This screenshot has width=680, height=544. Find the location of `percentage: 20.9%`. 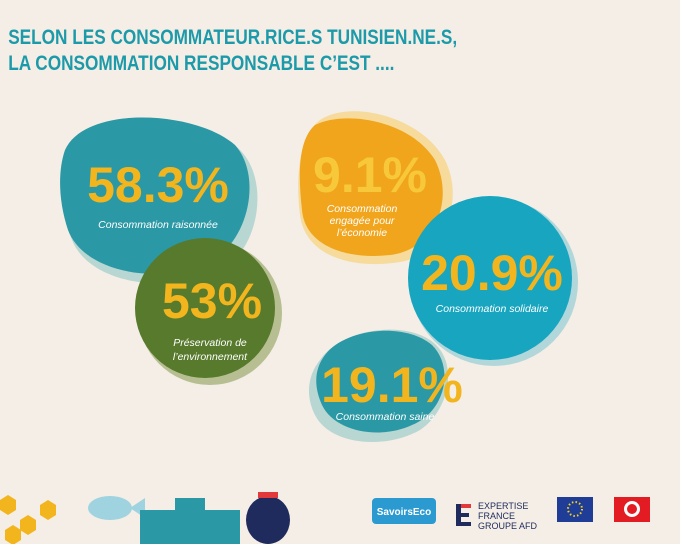

percentage: 20.9% is located at coordinates (492, 273).